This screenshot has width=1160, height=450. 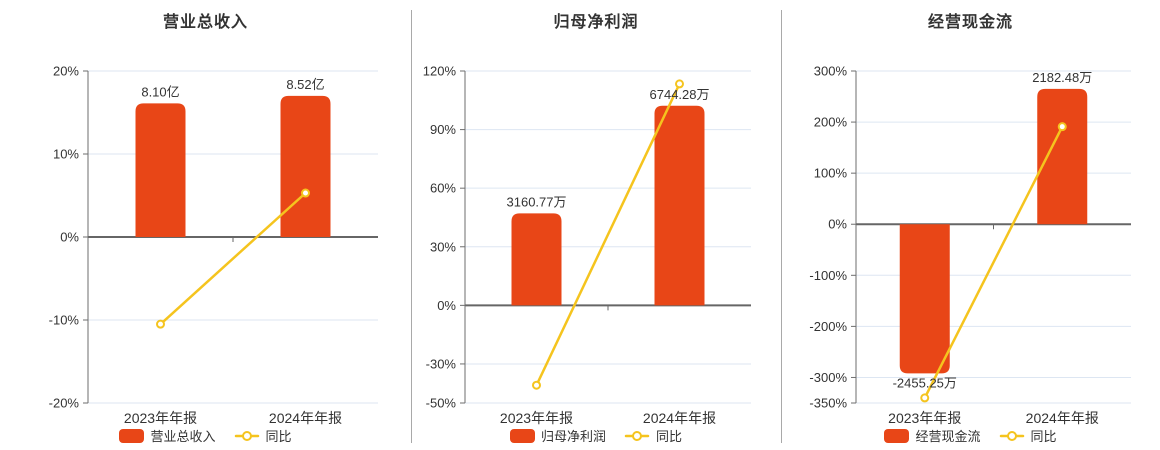 What do you see at coordinates (66, 154) in the screenshot?
I see `y-tick-label: 10%` at bounding box center [66, 154].